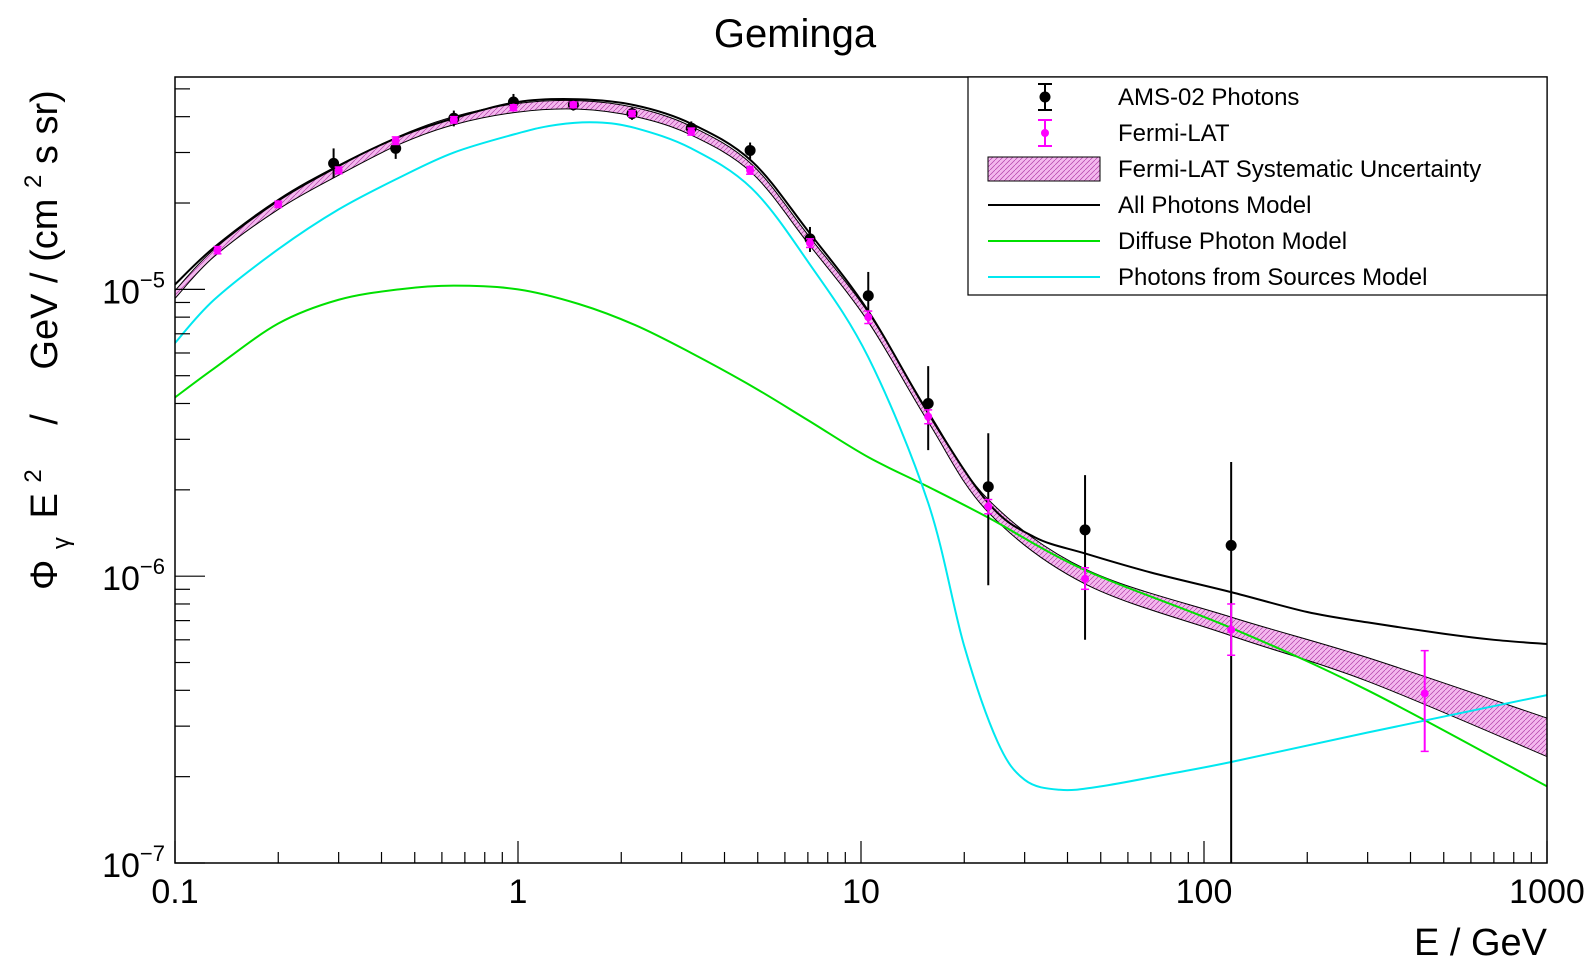 Image resolution: width=1596 pixels, height=972 pixels. I want to click on legend-label: AMS-02 Photons, so click(1208, 97).